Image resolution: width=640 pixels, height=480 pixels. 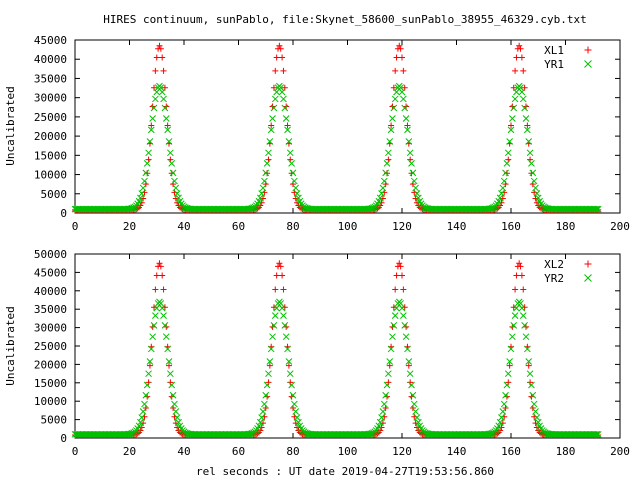 What do you see at coordinates (620, 451) in the screenshot?
I see `x-tick-label: 200` at bounding box center [620, 451].